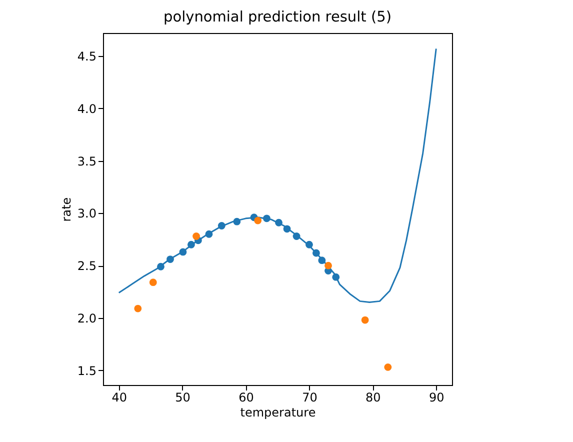 The height and width of the screenshot is (442, 573). What do you see at coordinates (246, 397) in the screenshot?
I see `x-tick-label: 60` at bounding box center [246, 397].